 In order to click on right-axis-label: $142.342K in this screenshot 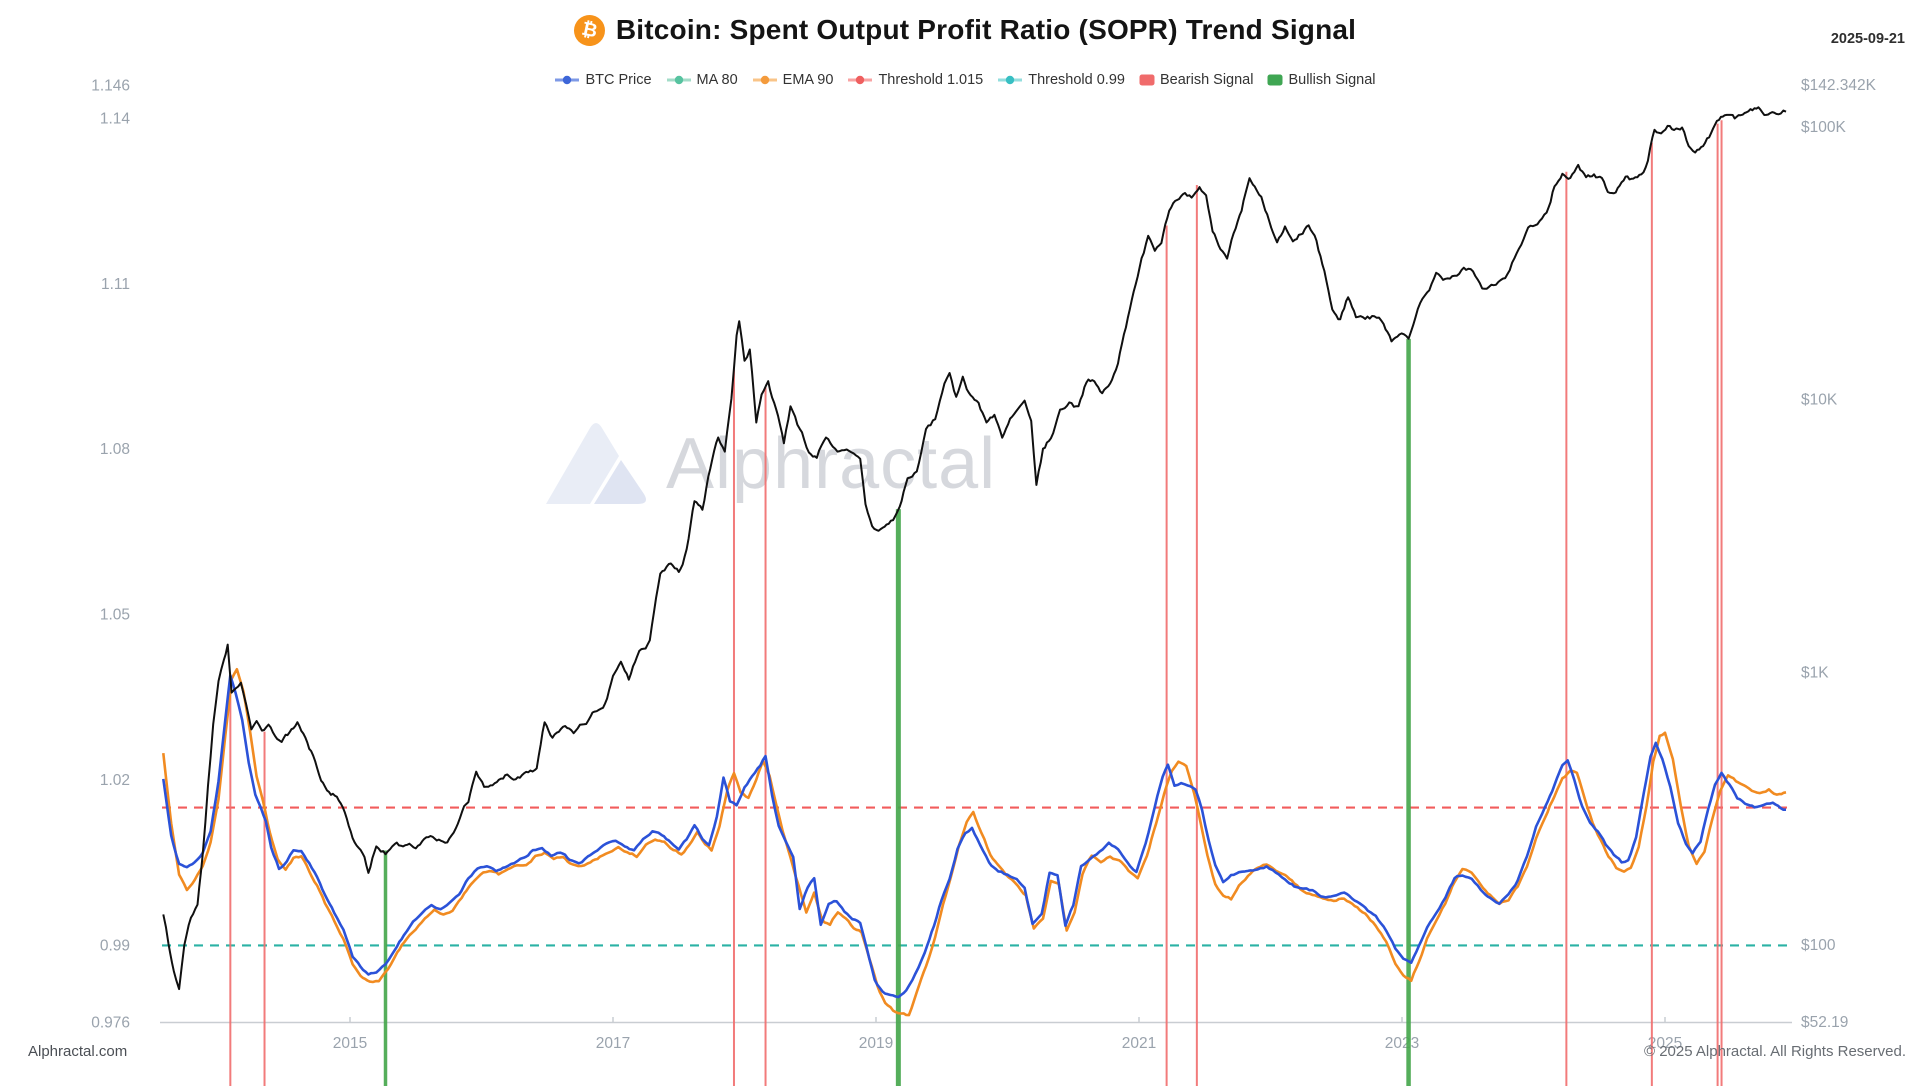, I will do `click(1839, 85)`.